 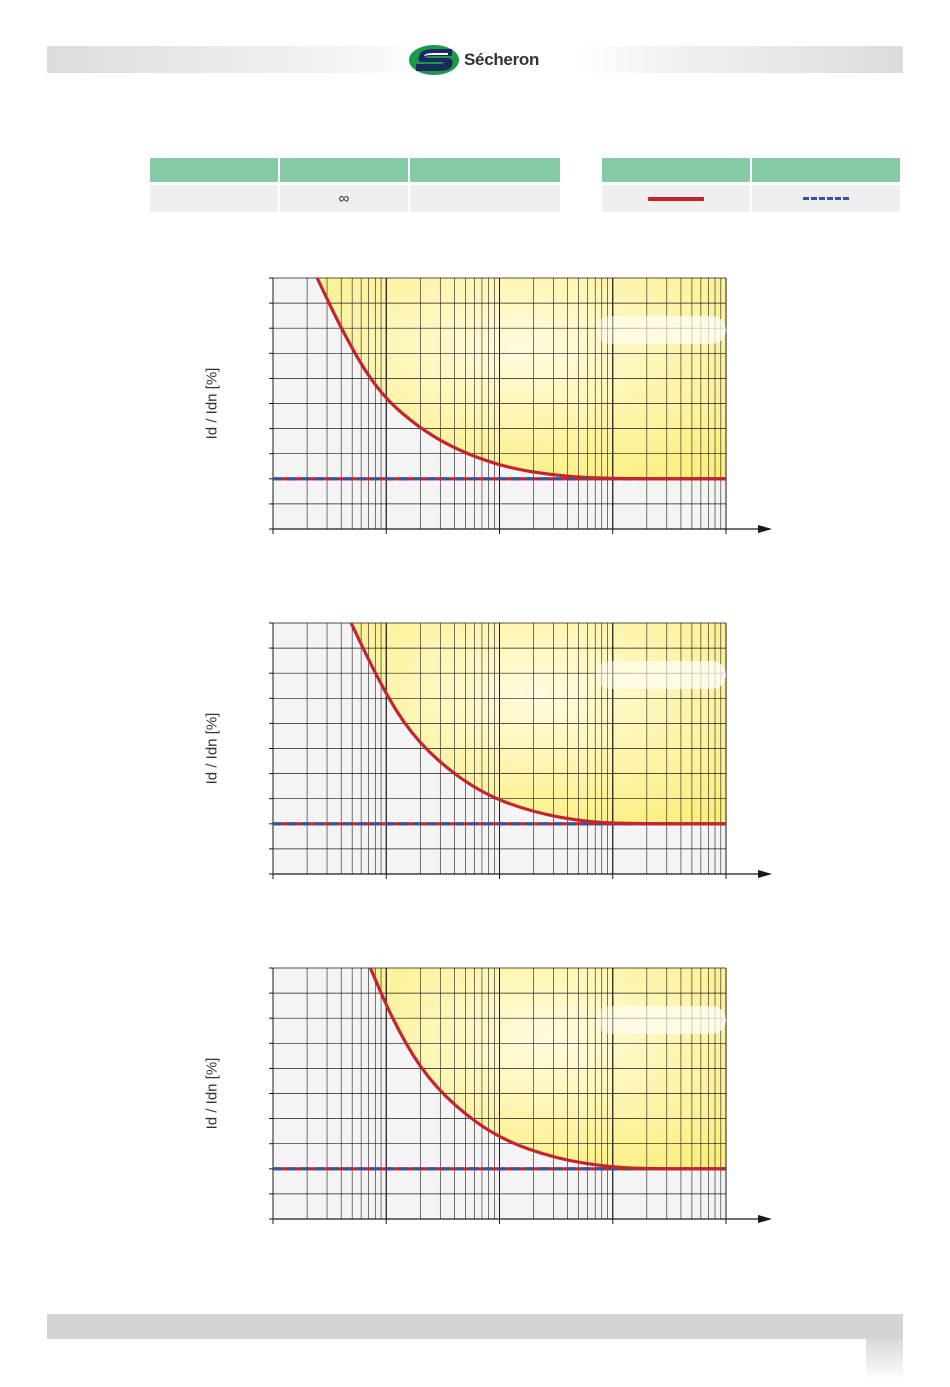 What do you see at coordinates (212, 1093) in the screenshot?
I see `chart-3-ylabel: Id / Idn [%]` at bounding box center [212, 1093].